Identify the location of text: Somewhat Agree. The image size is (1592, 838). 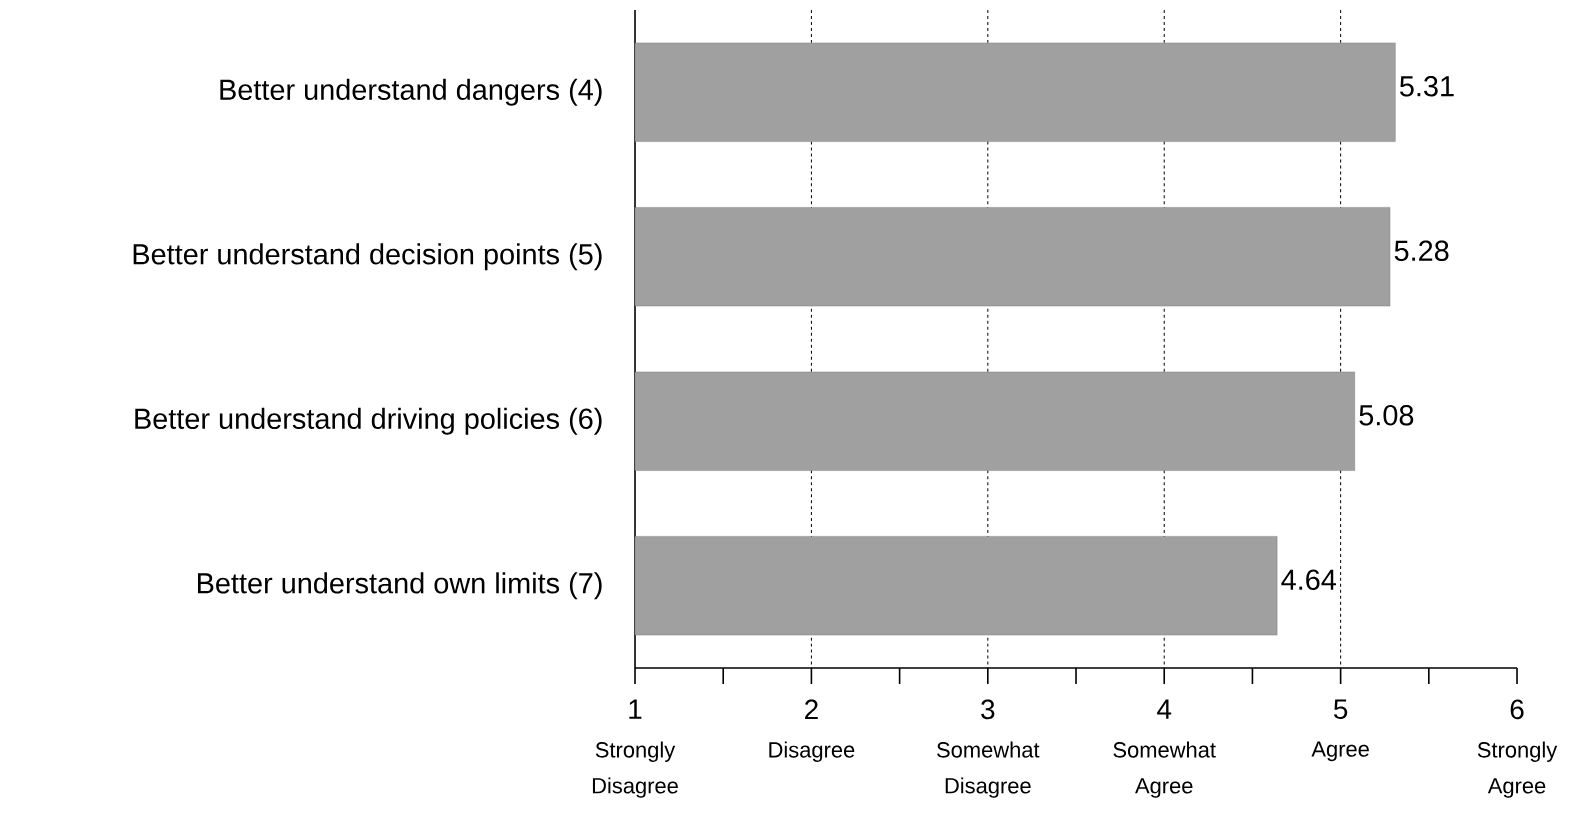
(1164, 769).